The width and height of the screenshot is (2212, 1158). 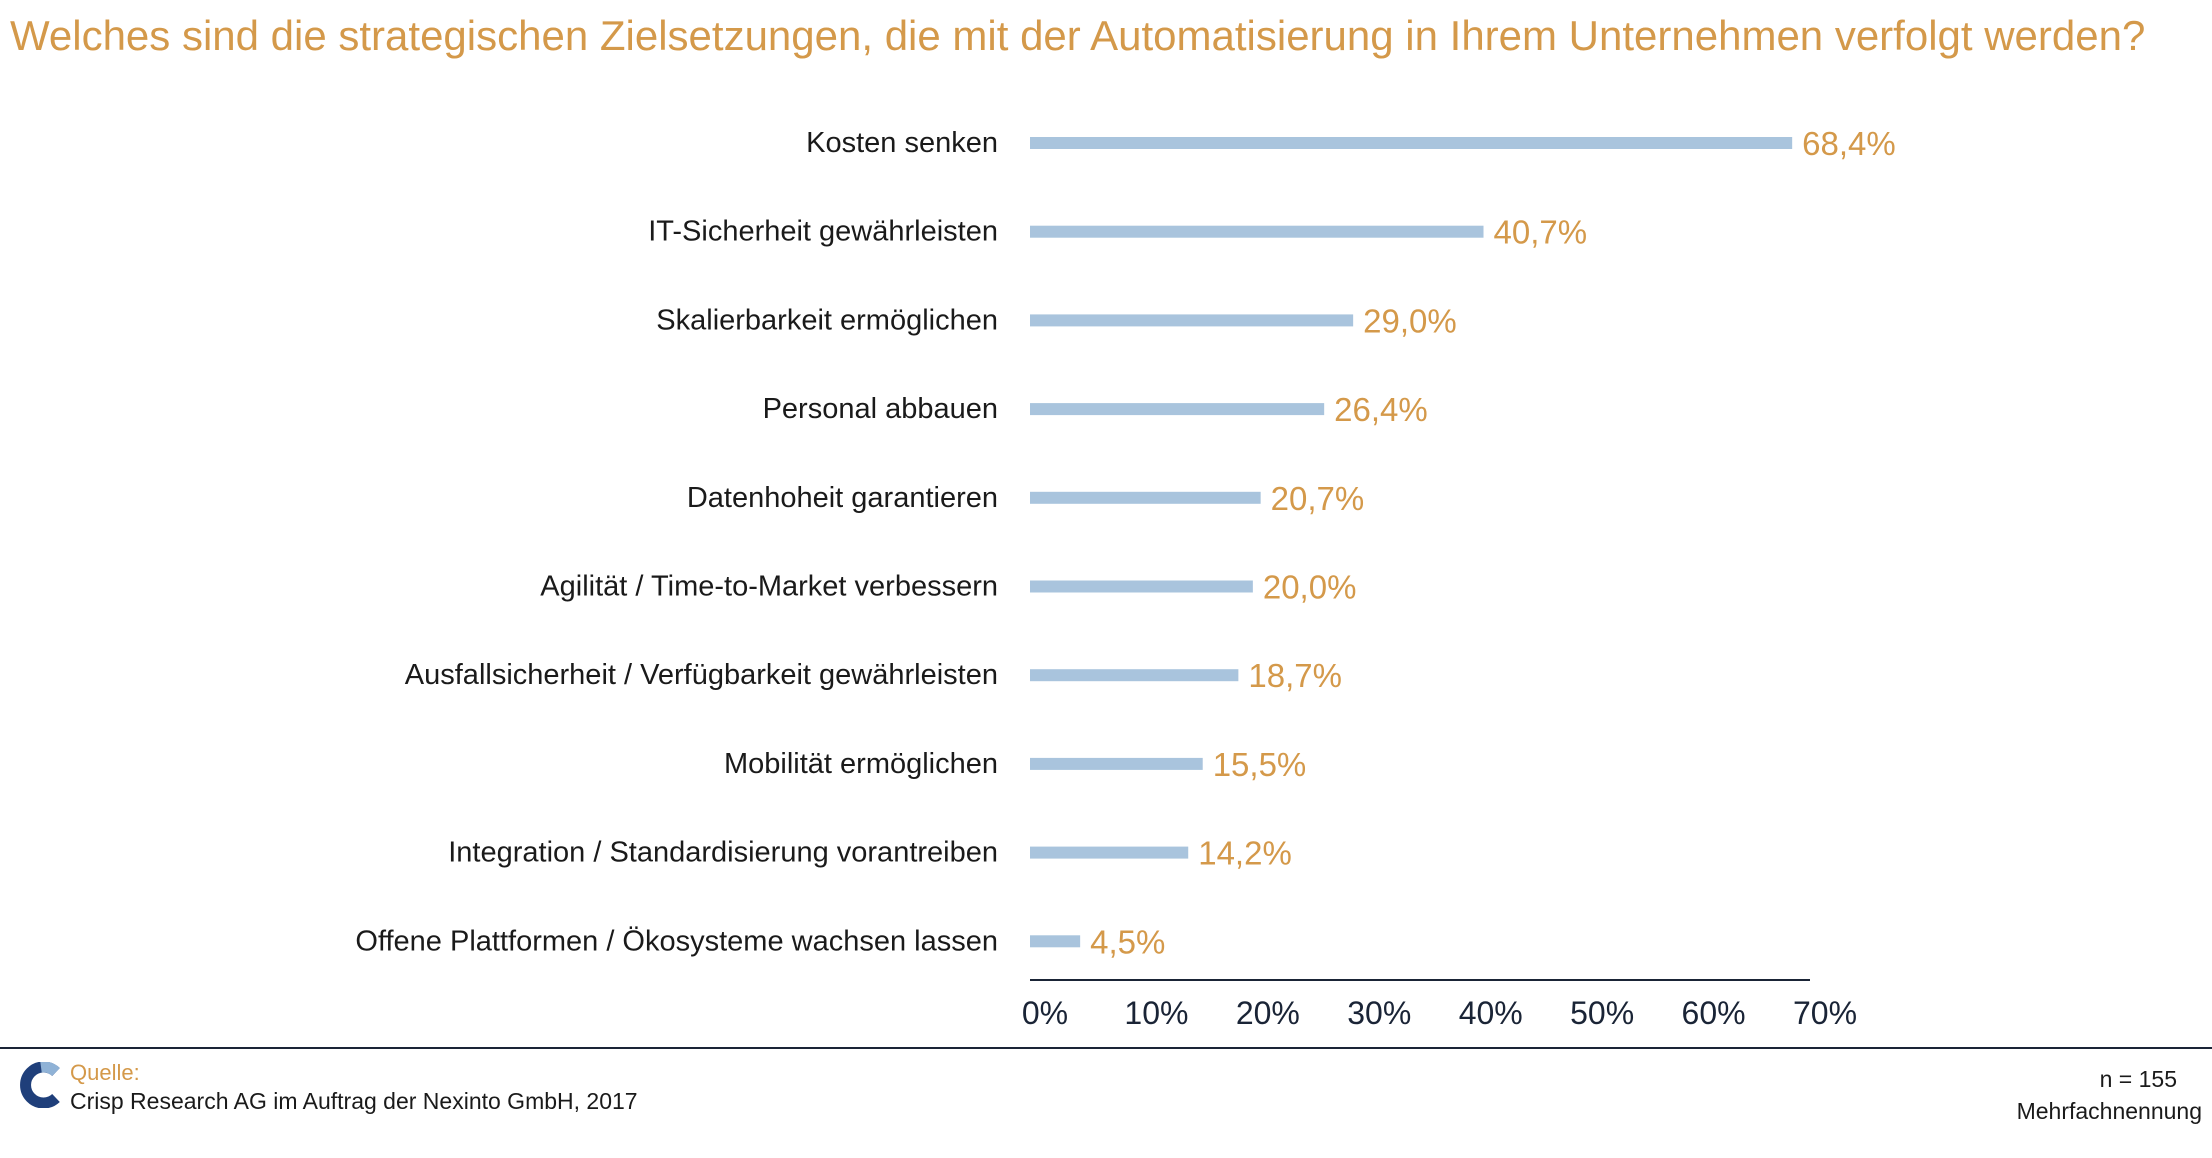 I want to click on category-label: Personal abbauen, so click(x=880, y=409).